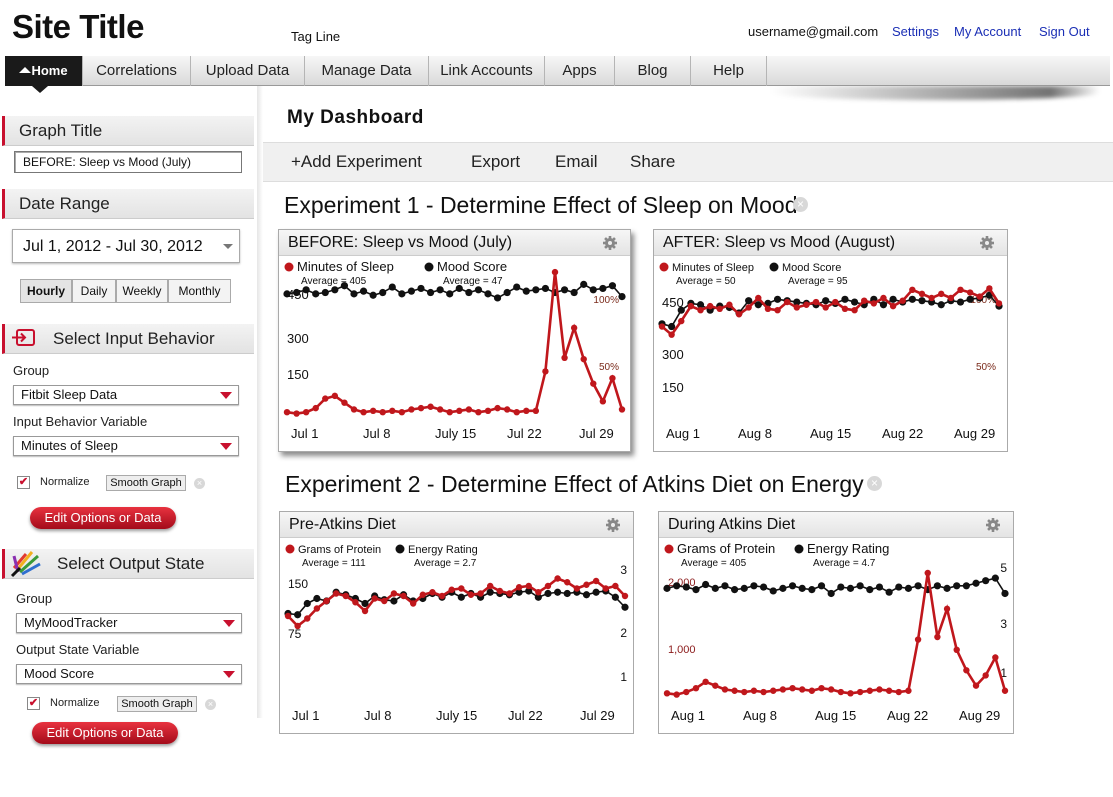  I want to click on nav-link-accounts: Link Accounts, so click(487, 71).